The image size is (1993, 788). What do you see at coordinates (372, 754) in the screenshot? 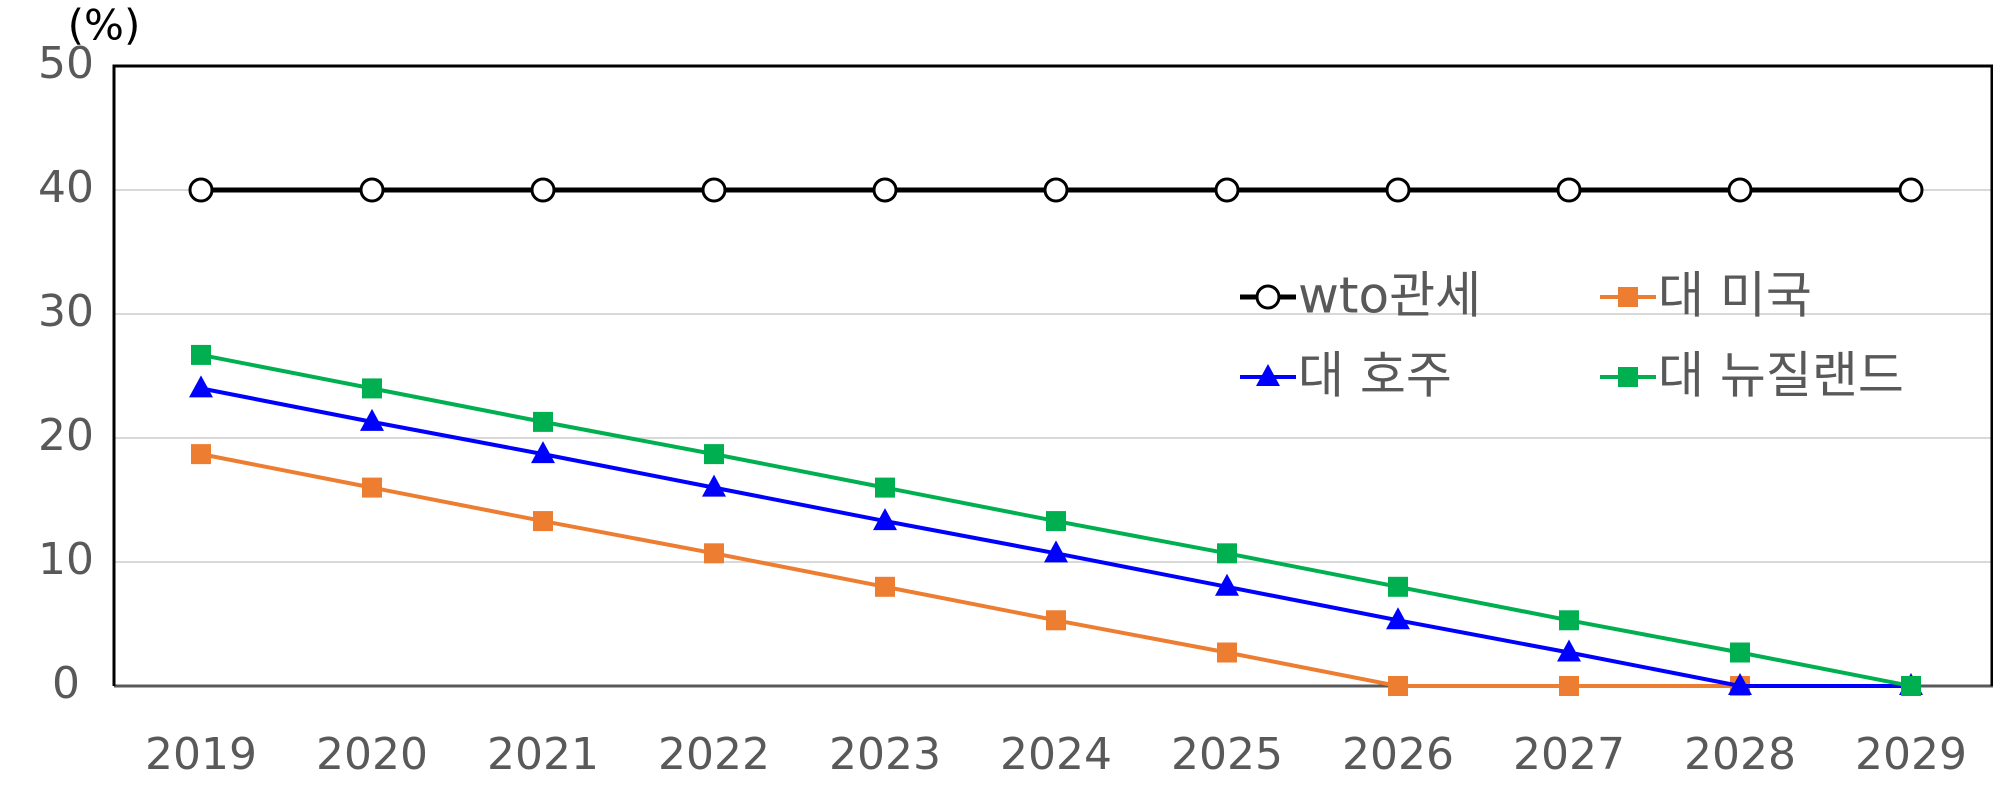
I see `x-tick-label: 2020` at bounding box center [372, 754].